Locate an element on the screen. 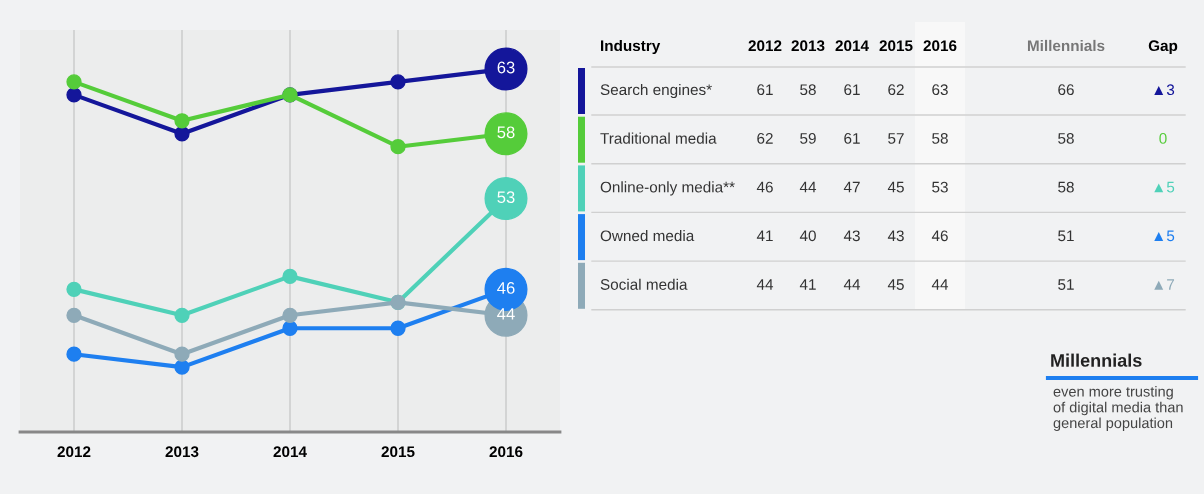 The width and height of the screenshot is (1204, 494). text: 2012 is located at coordinates (765, 46).